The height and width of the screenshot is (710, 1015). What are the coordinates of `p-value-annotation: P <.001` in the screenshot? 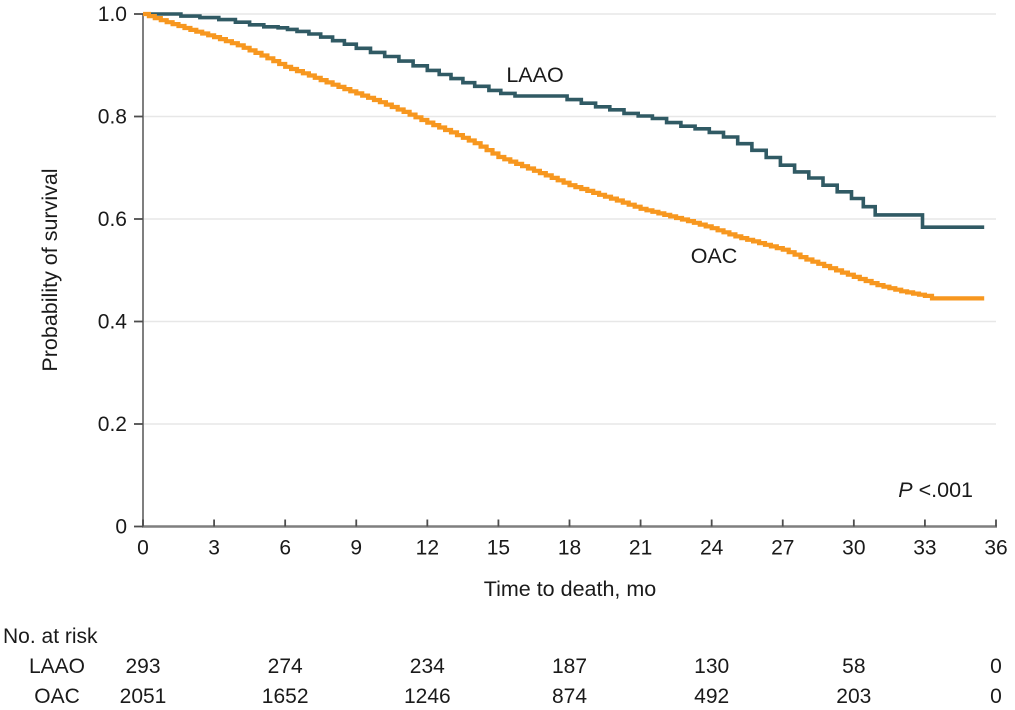 It's located at (935, 490).